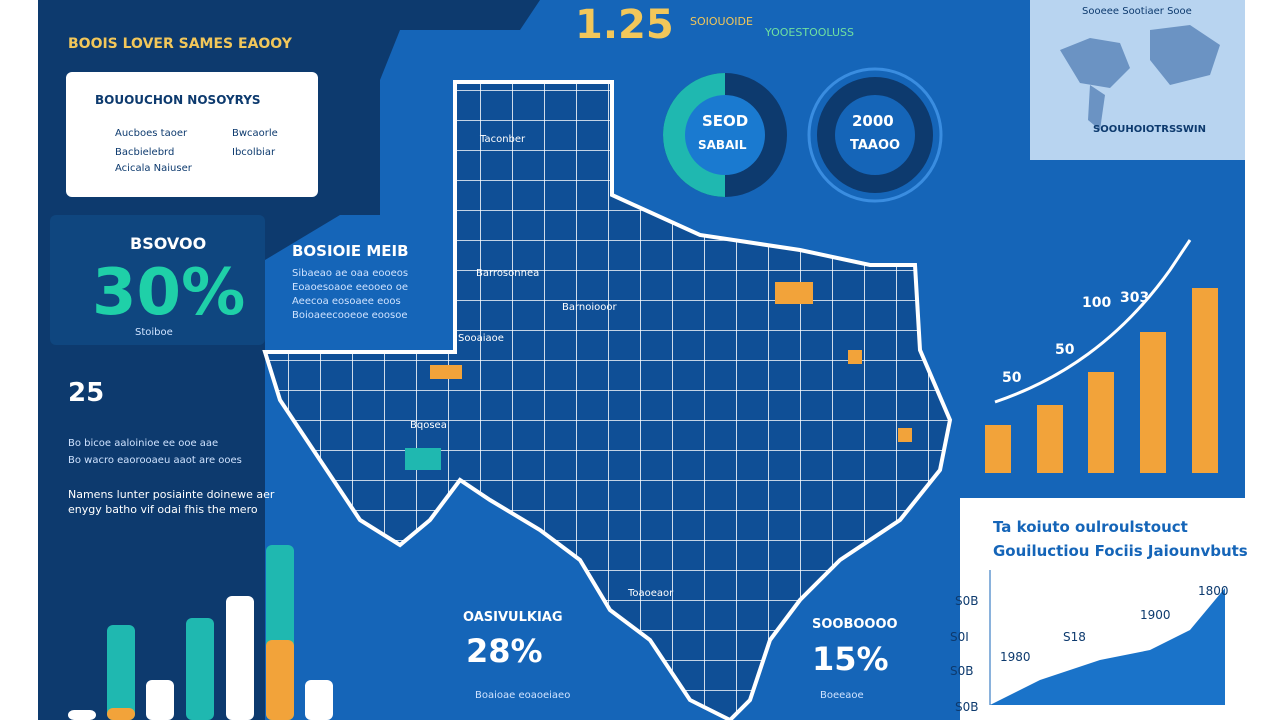 This screenshot has height=720, width=1280. What do you see at coordinates (725, 121) in the screenshot?
I see `donut-top: SEOD` at bounding box center [725, 121].